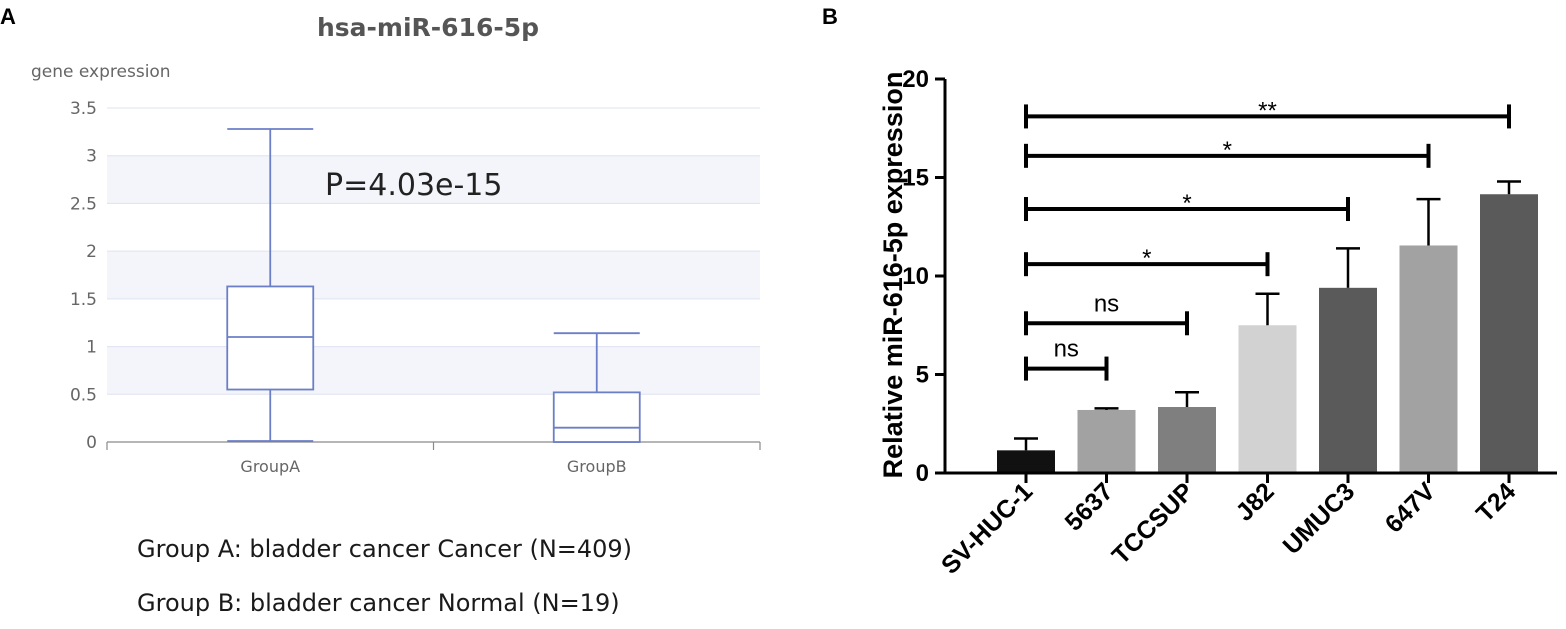  Describe the element at coordinates (1153, 523) in the screenshot. I see `panel-b-category-label: TCCSUP` at that location.